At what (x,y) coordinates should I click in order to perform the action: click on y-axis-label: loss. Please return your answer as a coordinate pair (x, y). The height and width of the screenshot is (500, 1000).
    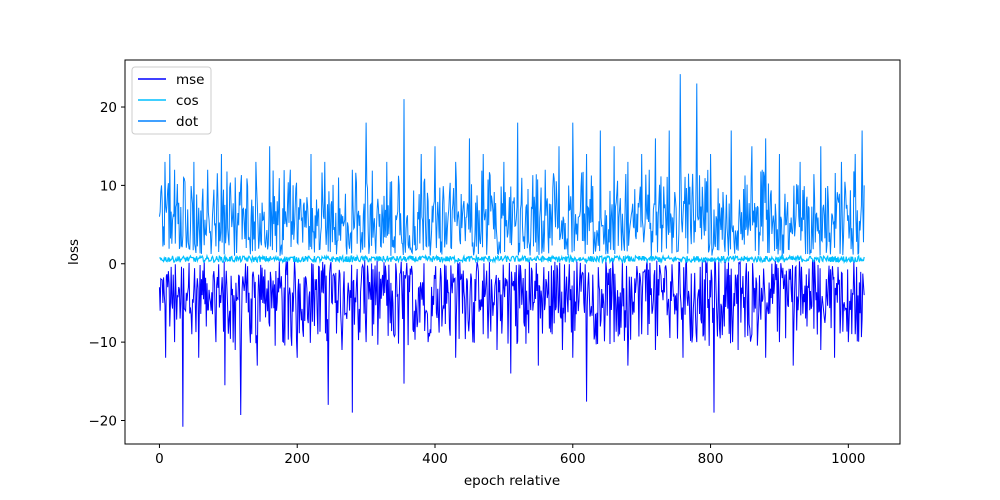
    Looking at the image, I should click on (74, 252).